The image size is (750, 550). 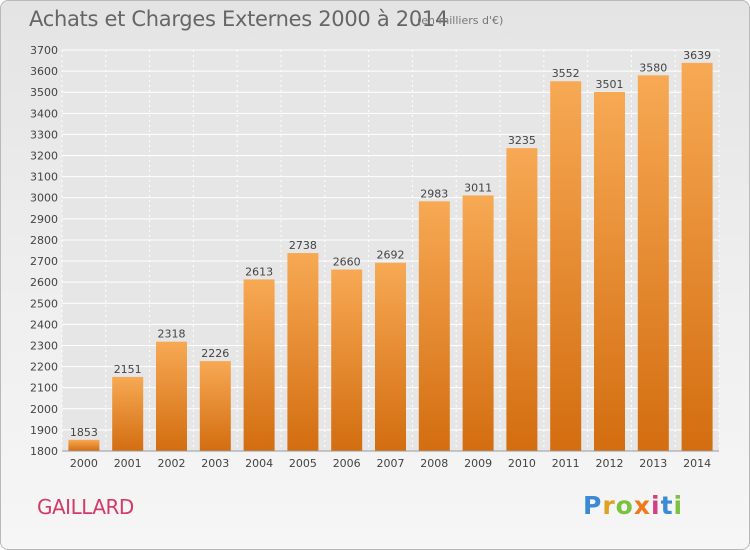 What do you see at coordinates (84, 432) in the screenshot?
I see `data-label: 1853` at bounding box center [84, 432].